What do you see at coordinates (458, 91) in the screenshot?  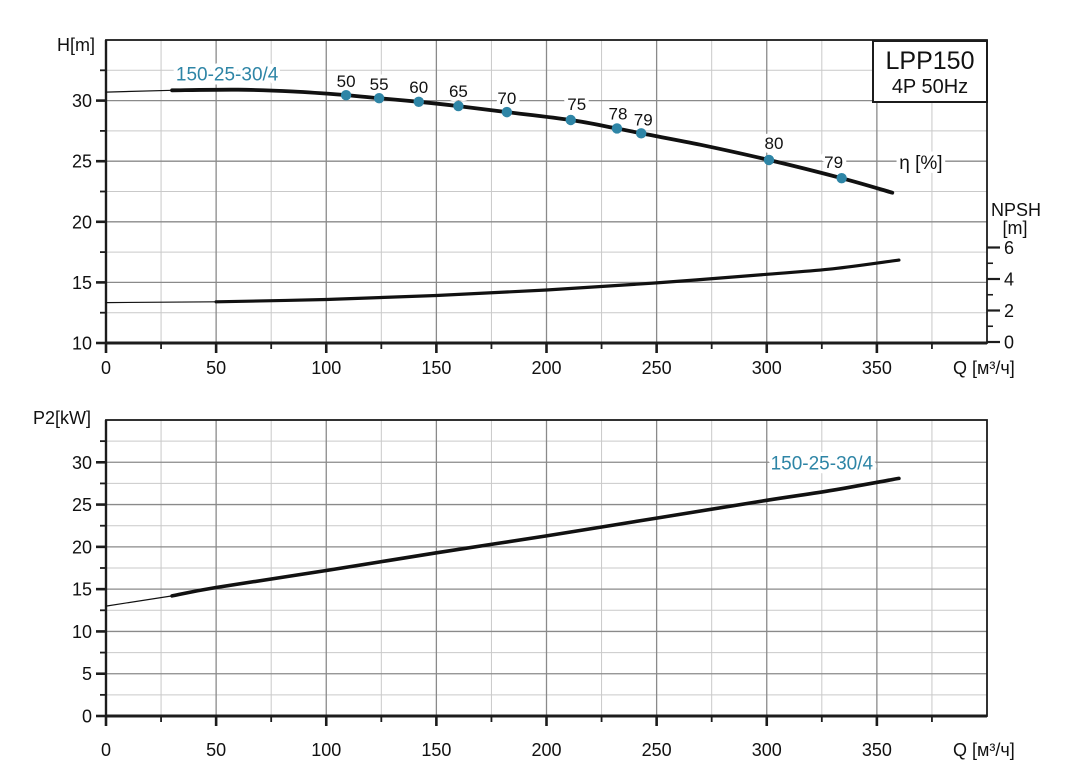 I see `efficiency-label: 65` at bounding box center [458, 91].